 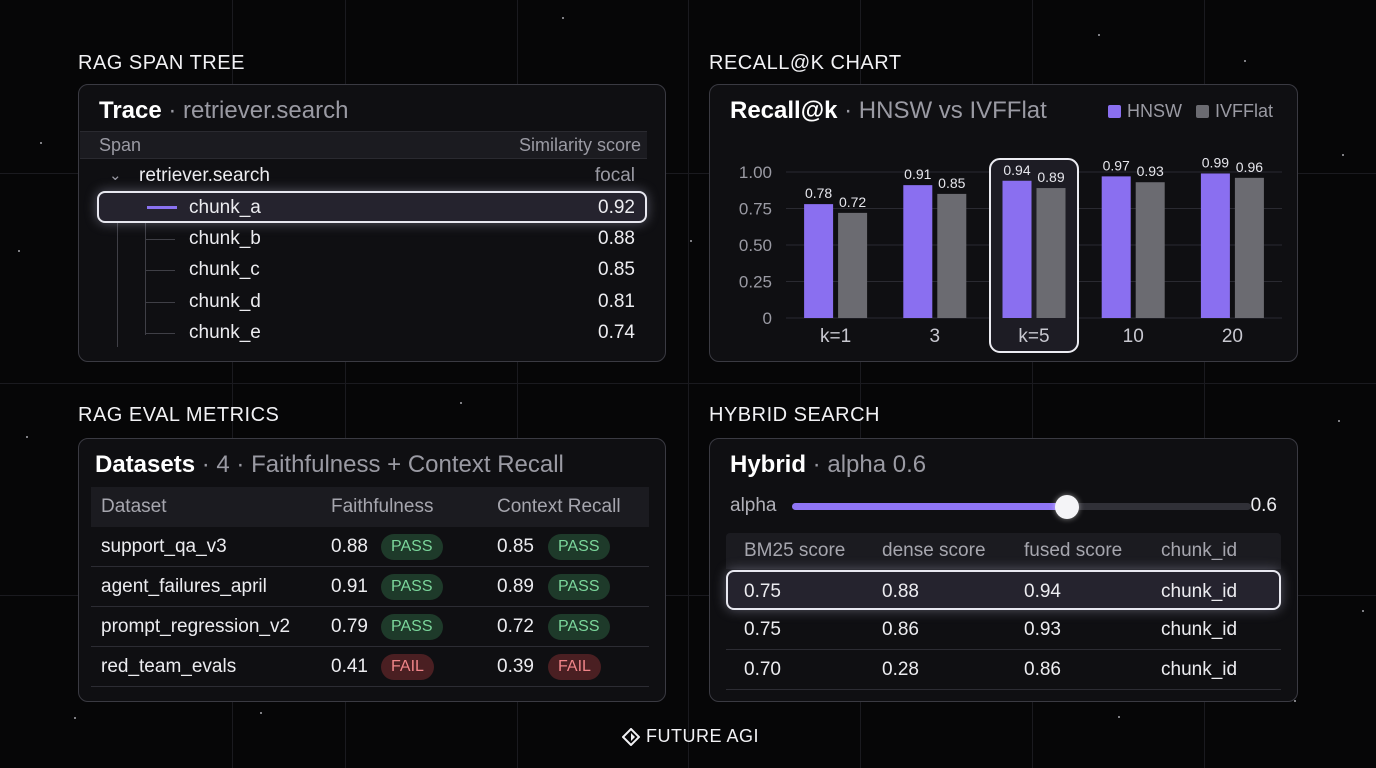 What do you see at coordinates (900, 669) in the screenshot?
I see `dense-score: 0.28` at bounding box center [900, 669].